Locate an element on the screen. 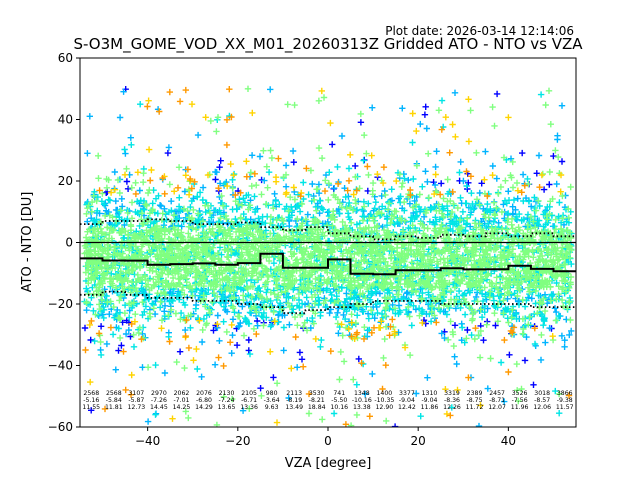  bin-spread-label: 9.63 is located at coordinates (272, 407).